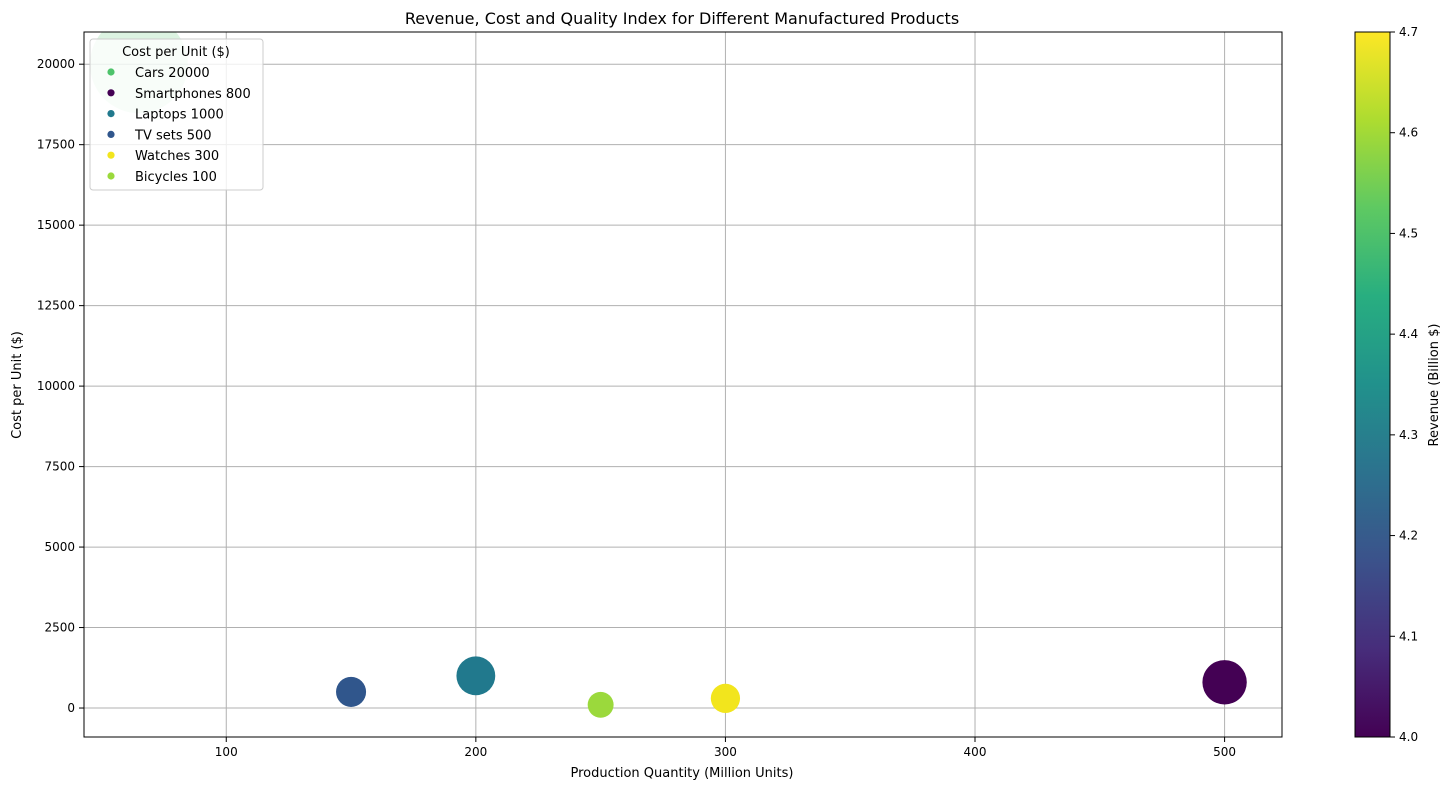 This screenshot has width=1451, height=790. What do you see at coordinates (1404, 384) in the screenshot?
I see `colorbar-ticks: 4.0 4.1 4.2 4.3 4.4 4.5 4.6 4.7` at bounding box center [1404, 384].